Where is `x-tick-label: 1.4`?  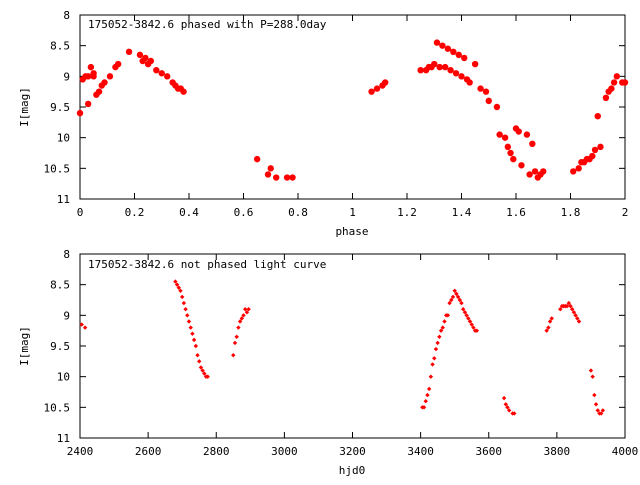 x-tick-label: 1.4 is located at coordinates (462, 212).